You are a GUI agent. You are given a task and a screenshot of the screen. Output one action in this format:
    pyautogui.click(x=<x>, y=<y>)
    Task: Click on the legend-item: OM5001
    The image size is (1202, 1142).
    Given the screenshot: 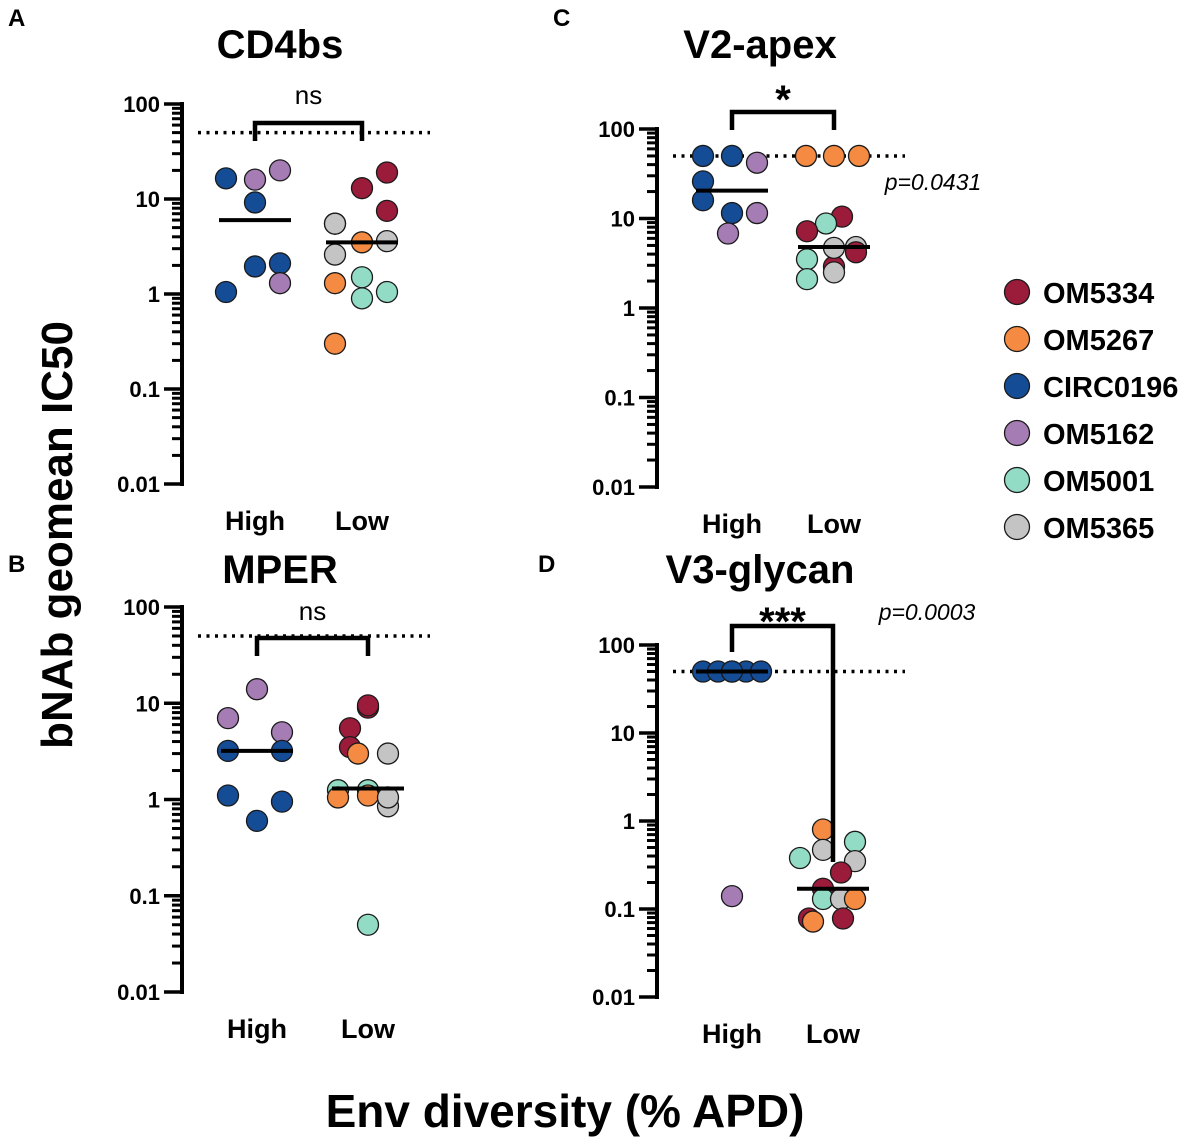 What is the action you would take?
    pyautogui.click(x=1078, y=482)
    